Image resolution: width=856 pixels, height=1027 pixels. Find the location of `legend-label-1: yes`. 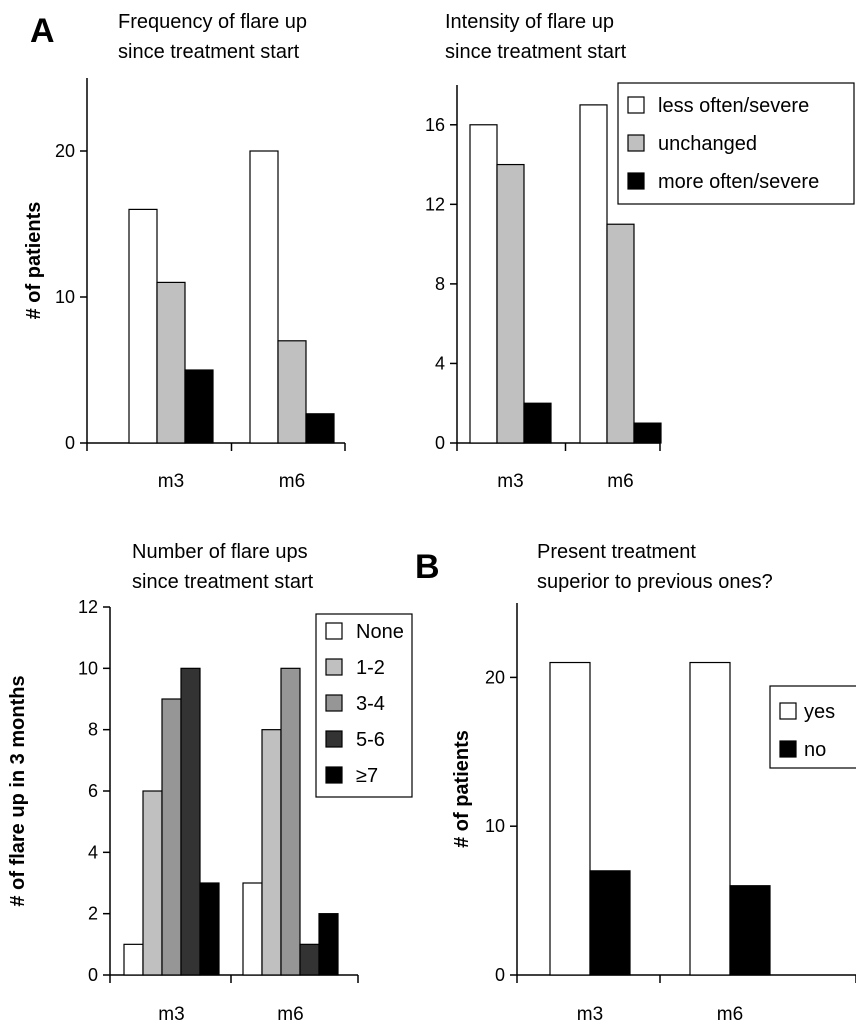

legend-label-1: yes is located at coordinates (819, 712).